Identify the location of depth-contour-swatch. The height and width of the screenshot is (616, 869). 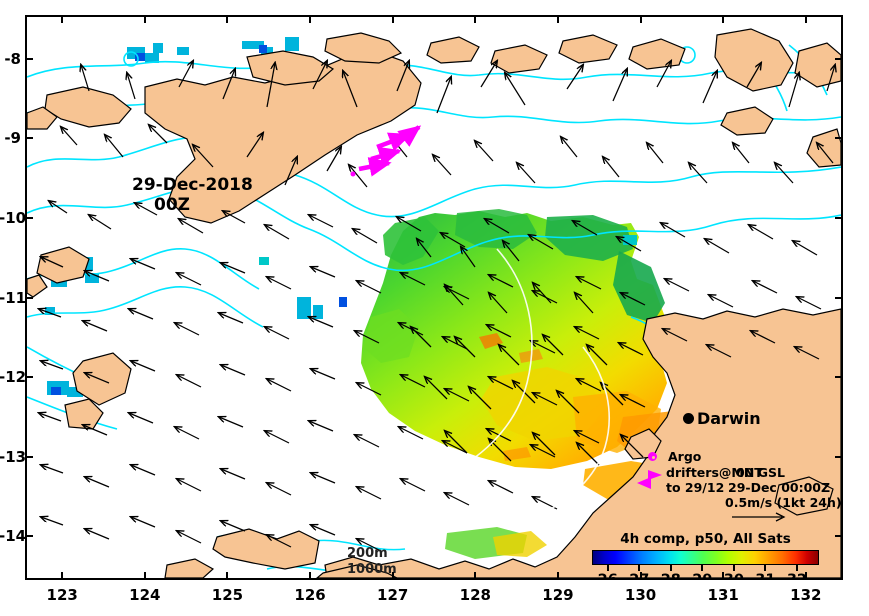
(377, 579).